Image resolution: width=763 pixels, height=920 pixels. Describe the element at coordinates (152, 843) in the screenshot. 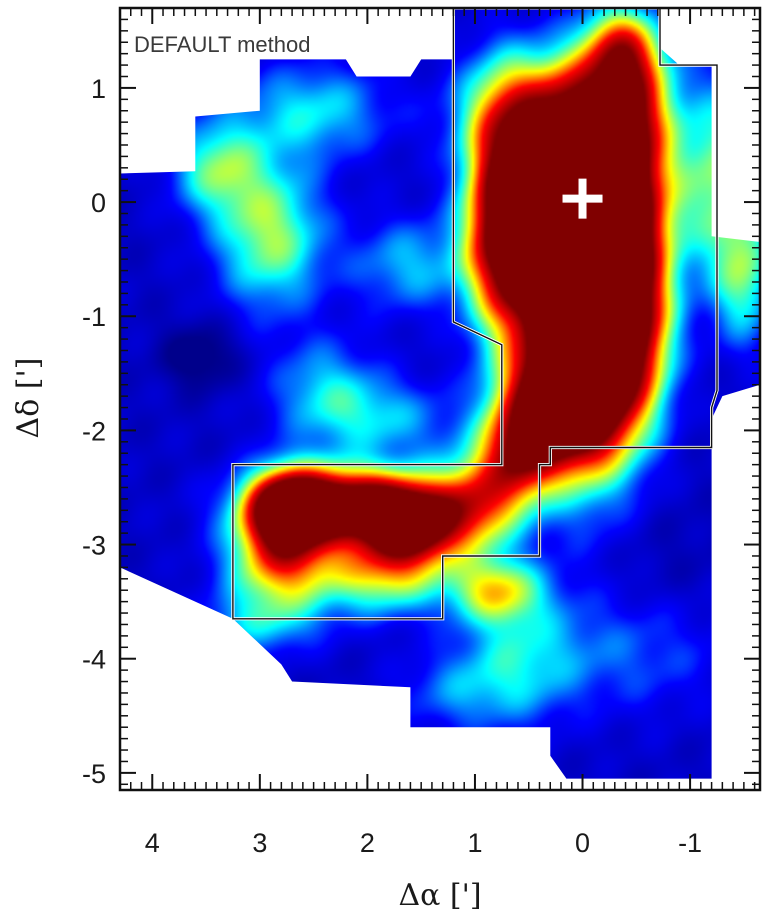

I see `x-tick-label: 4` at that location.